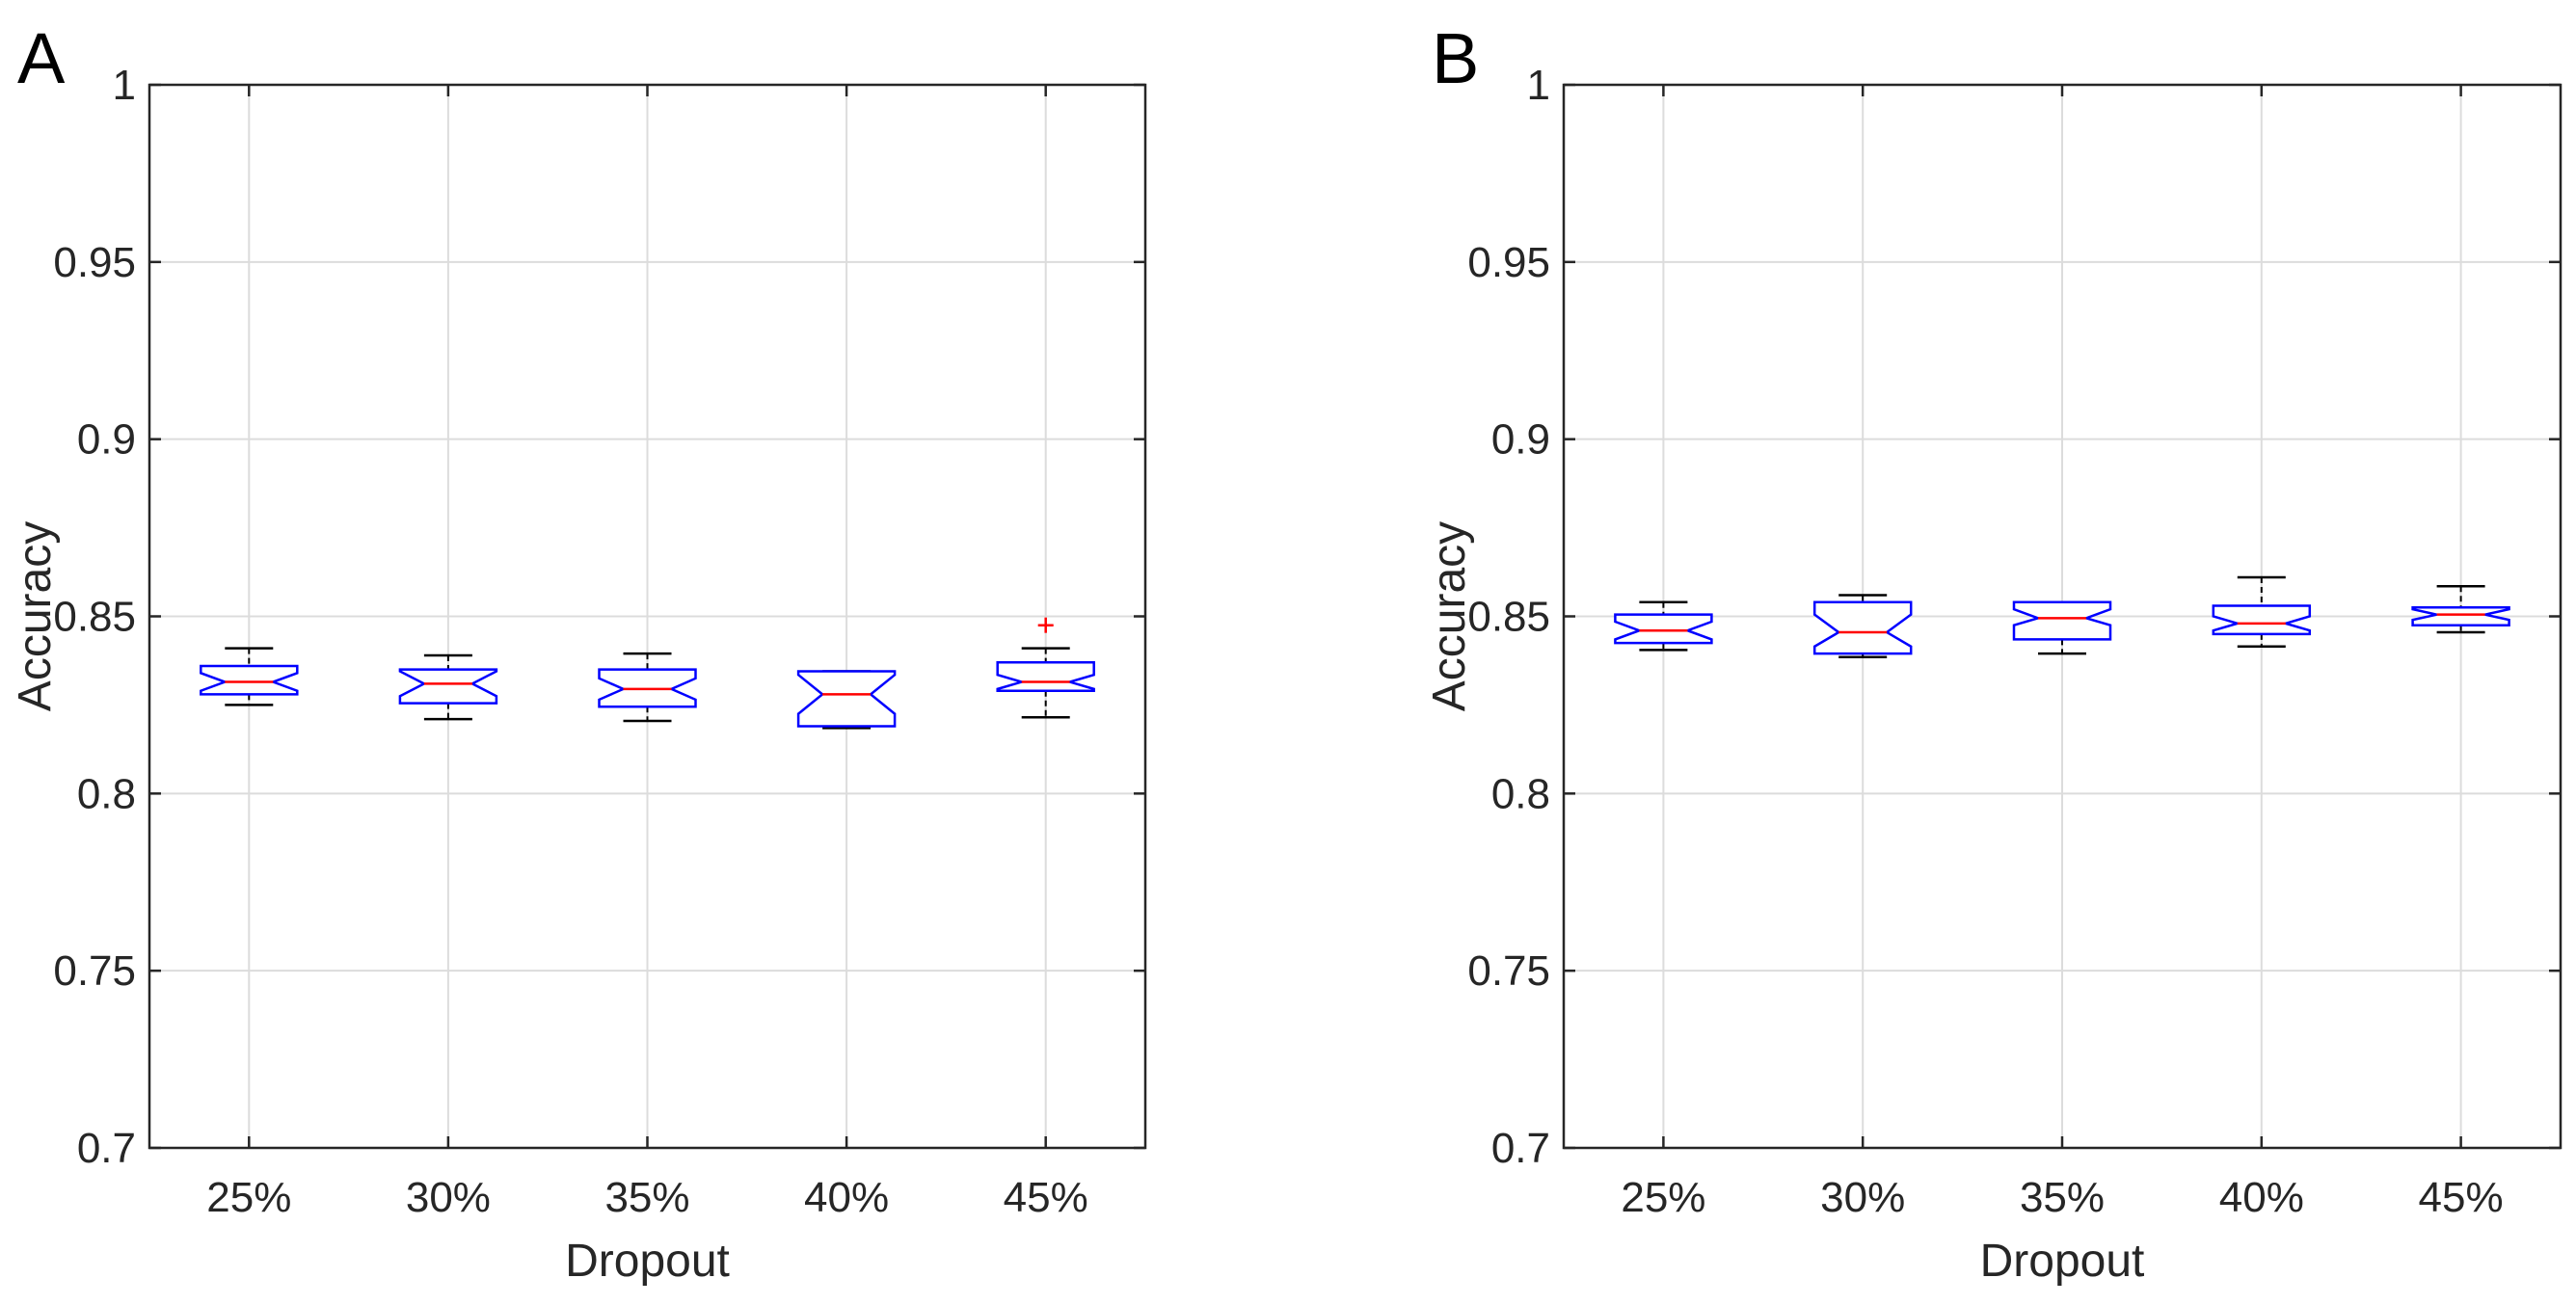 Image resolution: width=2576 pixels, height=1305 pixels. Describe the element at coordinates (42, 58) in the screenshot. I see `panel-label-a: A` at that location.